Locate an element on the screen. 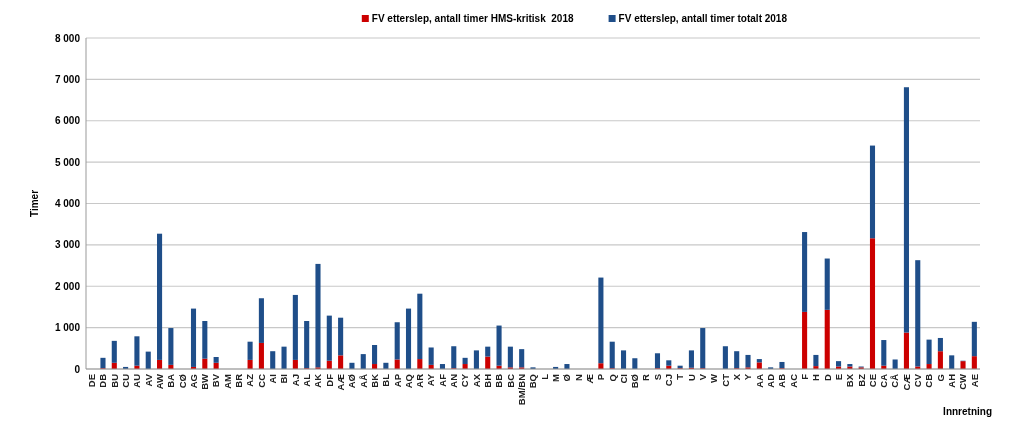 Image resolution: width=1012 pixels, height=431 pixels. x-tick-label: M is located at coordinates (555, 377).